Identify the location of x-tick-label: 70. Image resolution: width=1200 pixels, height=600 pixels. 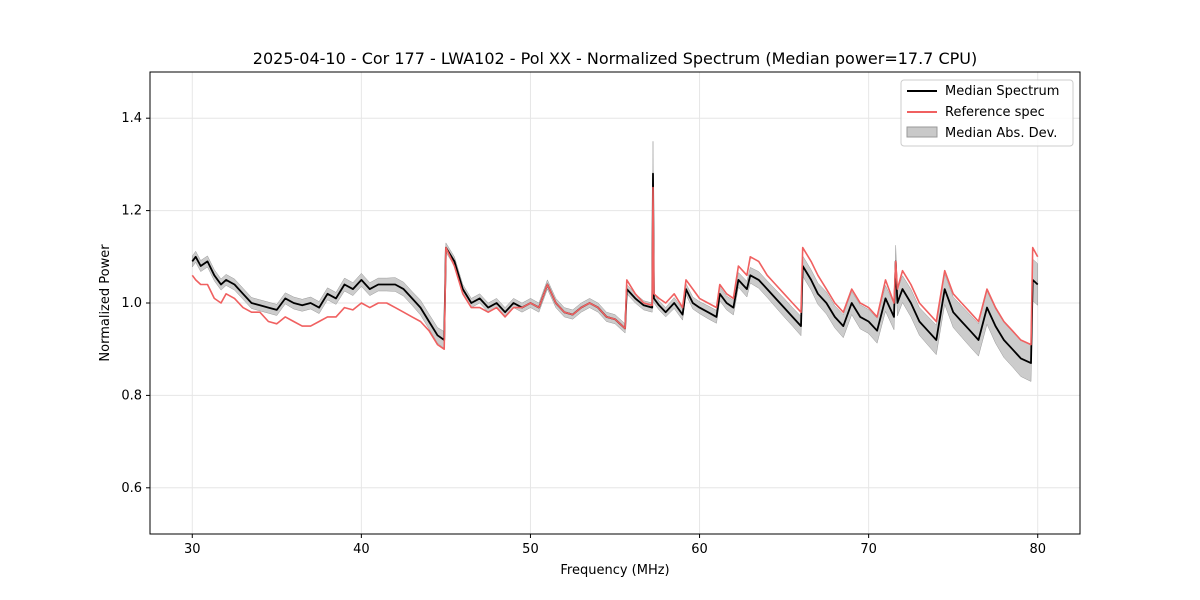
(868, 549).